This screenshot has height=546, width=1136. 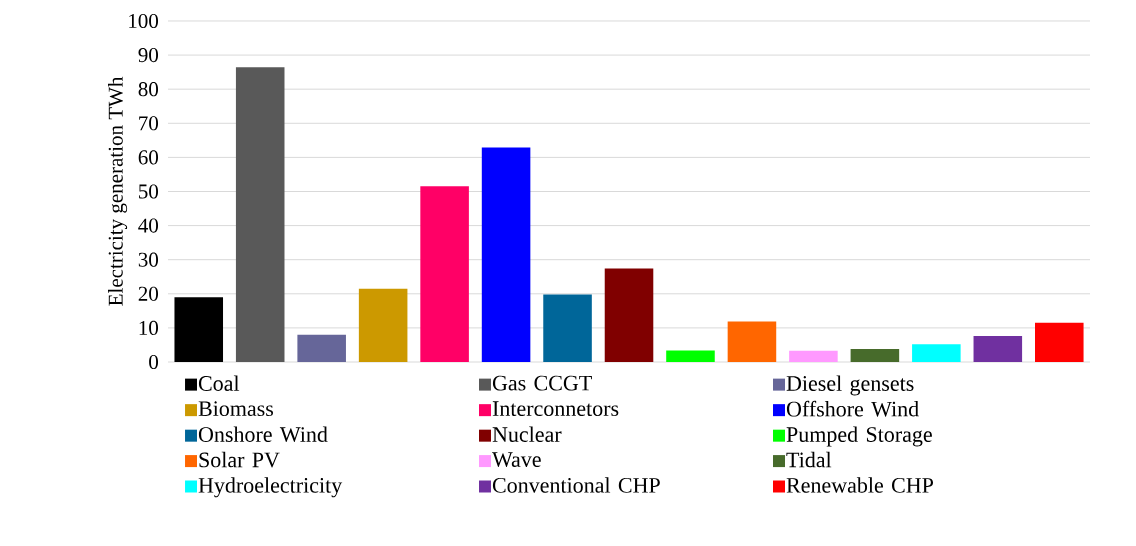 I want to click on y-tick-label: 100, so click(x=144, y=21).